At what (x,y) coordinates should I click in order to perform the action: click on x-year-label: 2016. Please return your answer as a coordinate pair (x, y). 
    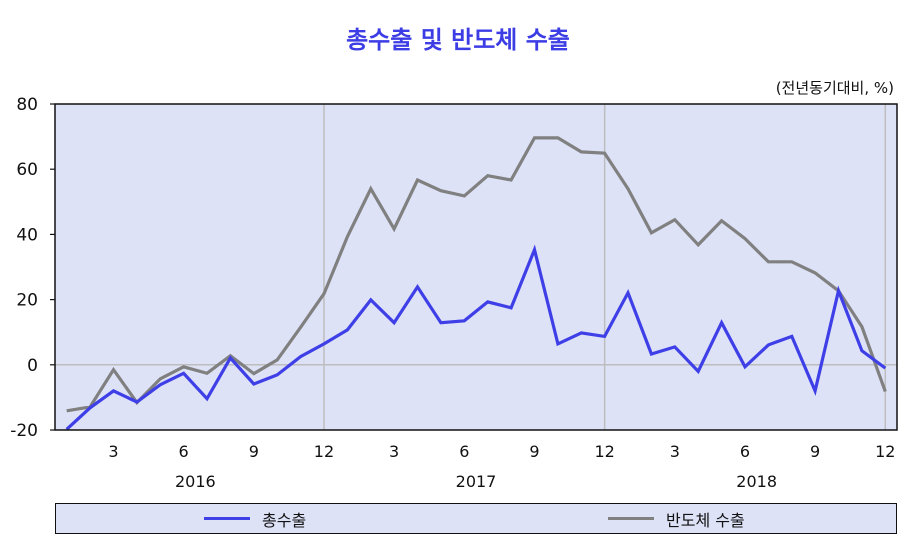
    Looking at the image, I should click on (195, 481).